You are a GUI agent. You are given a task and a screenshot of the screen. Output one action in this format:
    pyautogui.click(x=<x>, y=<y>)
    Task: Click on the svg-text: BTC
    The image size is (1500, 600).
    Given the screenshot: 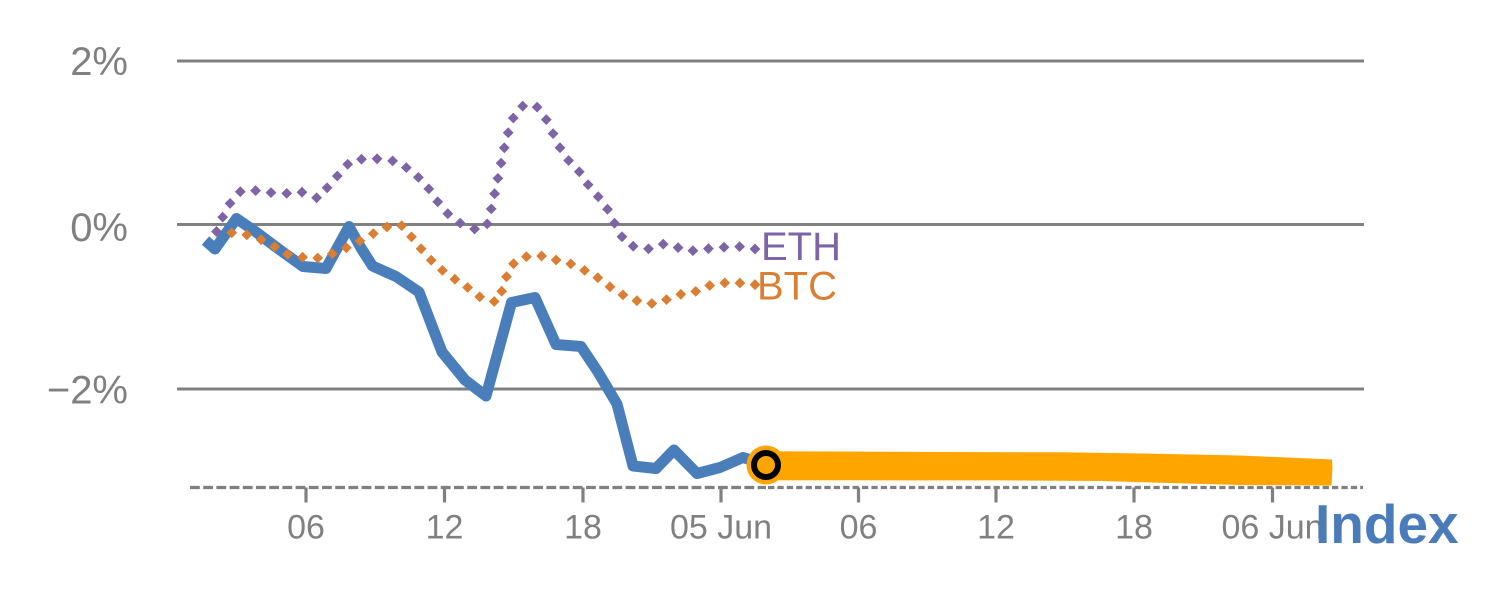 What is the action you would take?
    pyautogui.click(x=797, y=286)
    